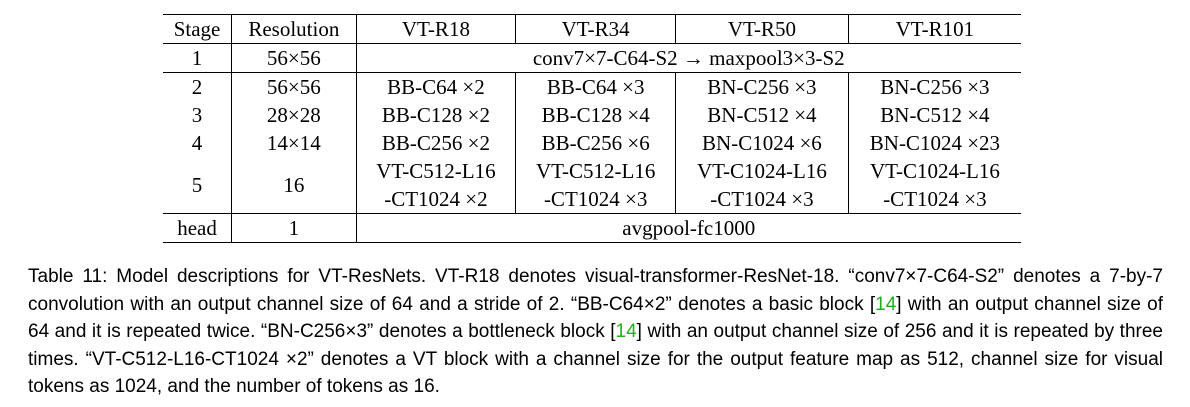 The width and height of the screenshot is (1190, 407). Describe the element at coordinates (294, 143) in the screenshot. I see `resolution-cell: 14×14` at that location.